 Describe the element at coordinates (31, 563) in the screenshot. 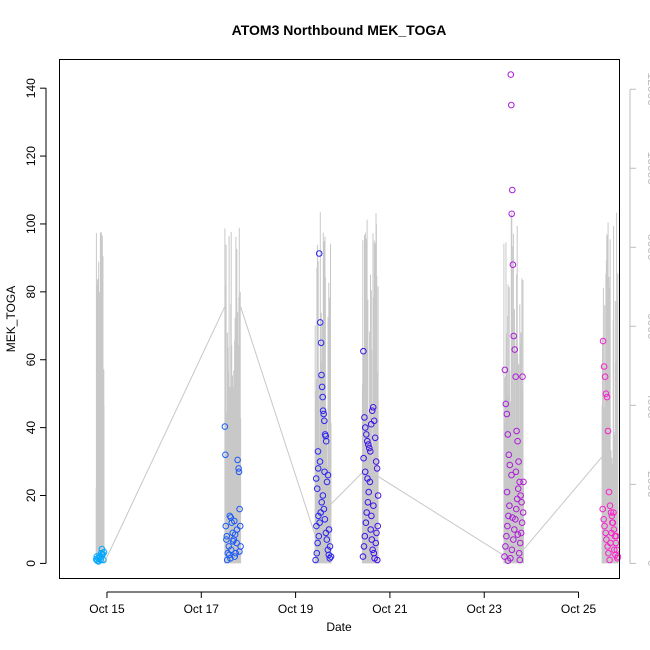

I see `y-tick-label: 0` at that location.